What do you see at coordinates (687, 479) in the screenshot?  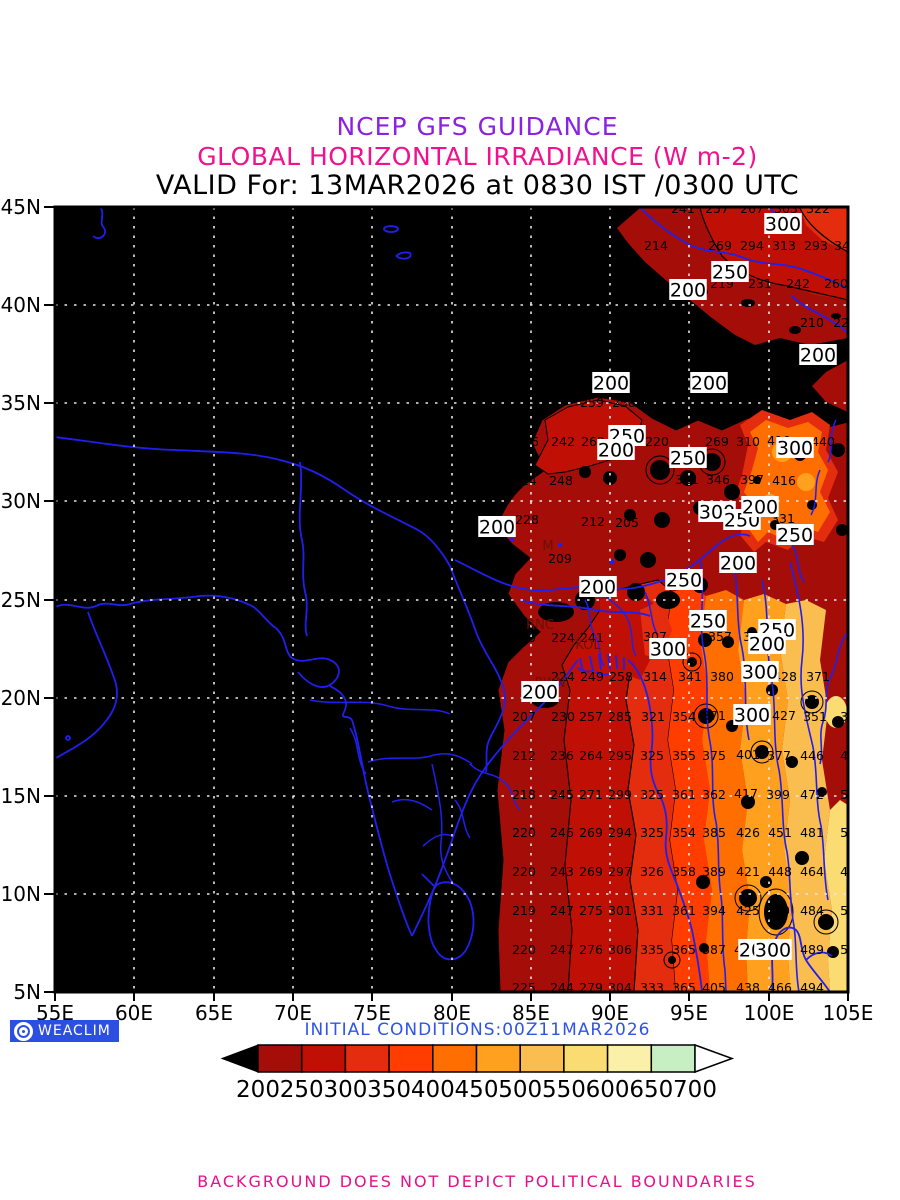 I see `grid-value: 321` at bounding box center [687, 479].